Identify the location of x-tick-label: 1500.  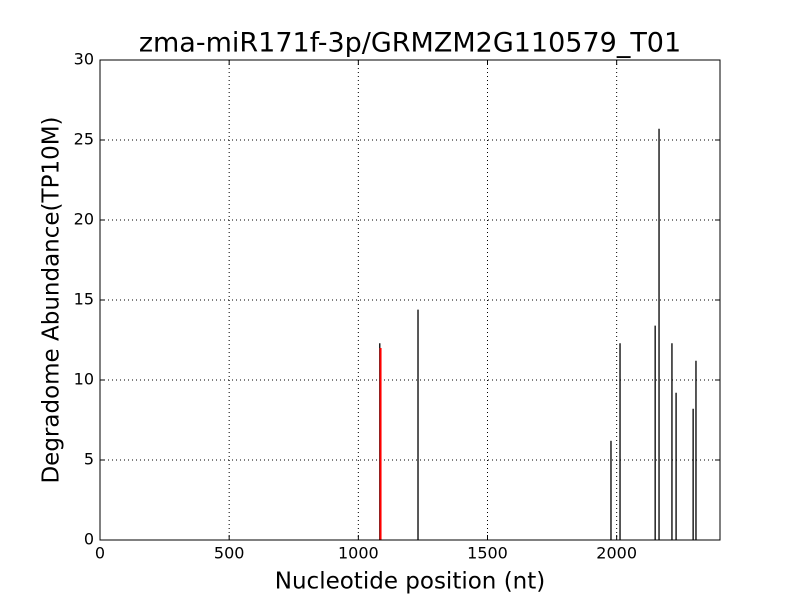
(487, 553).